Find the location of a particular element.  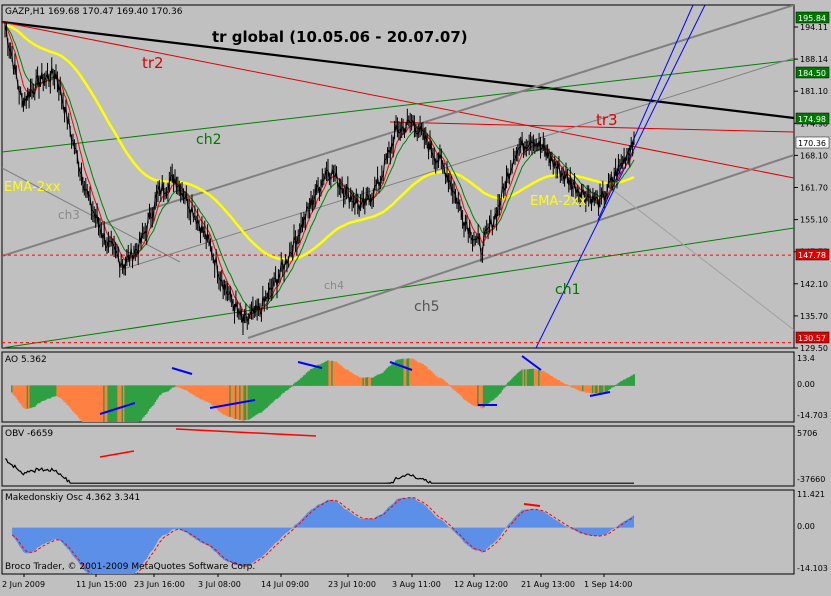

ao-divergence-line is located at coordinates (310, 365).